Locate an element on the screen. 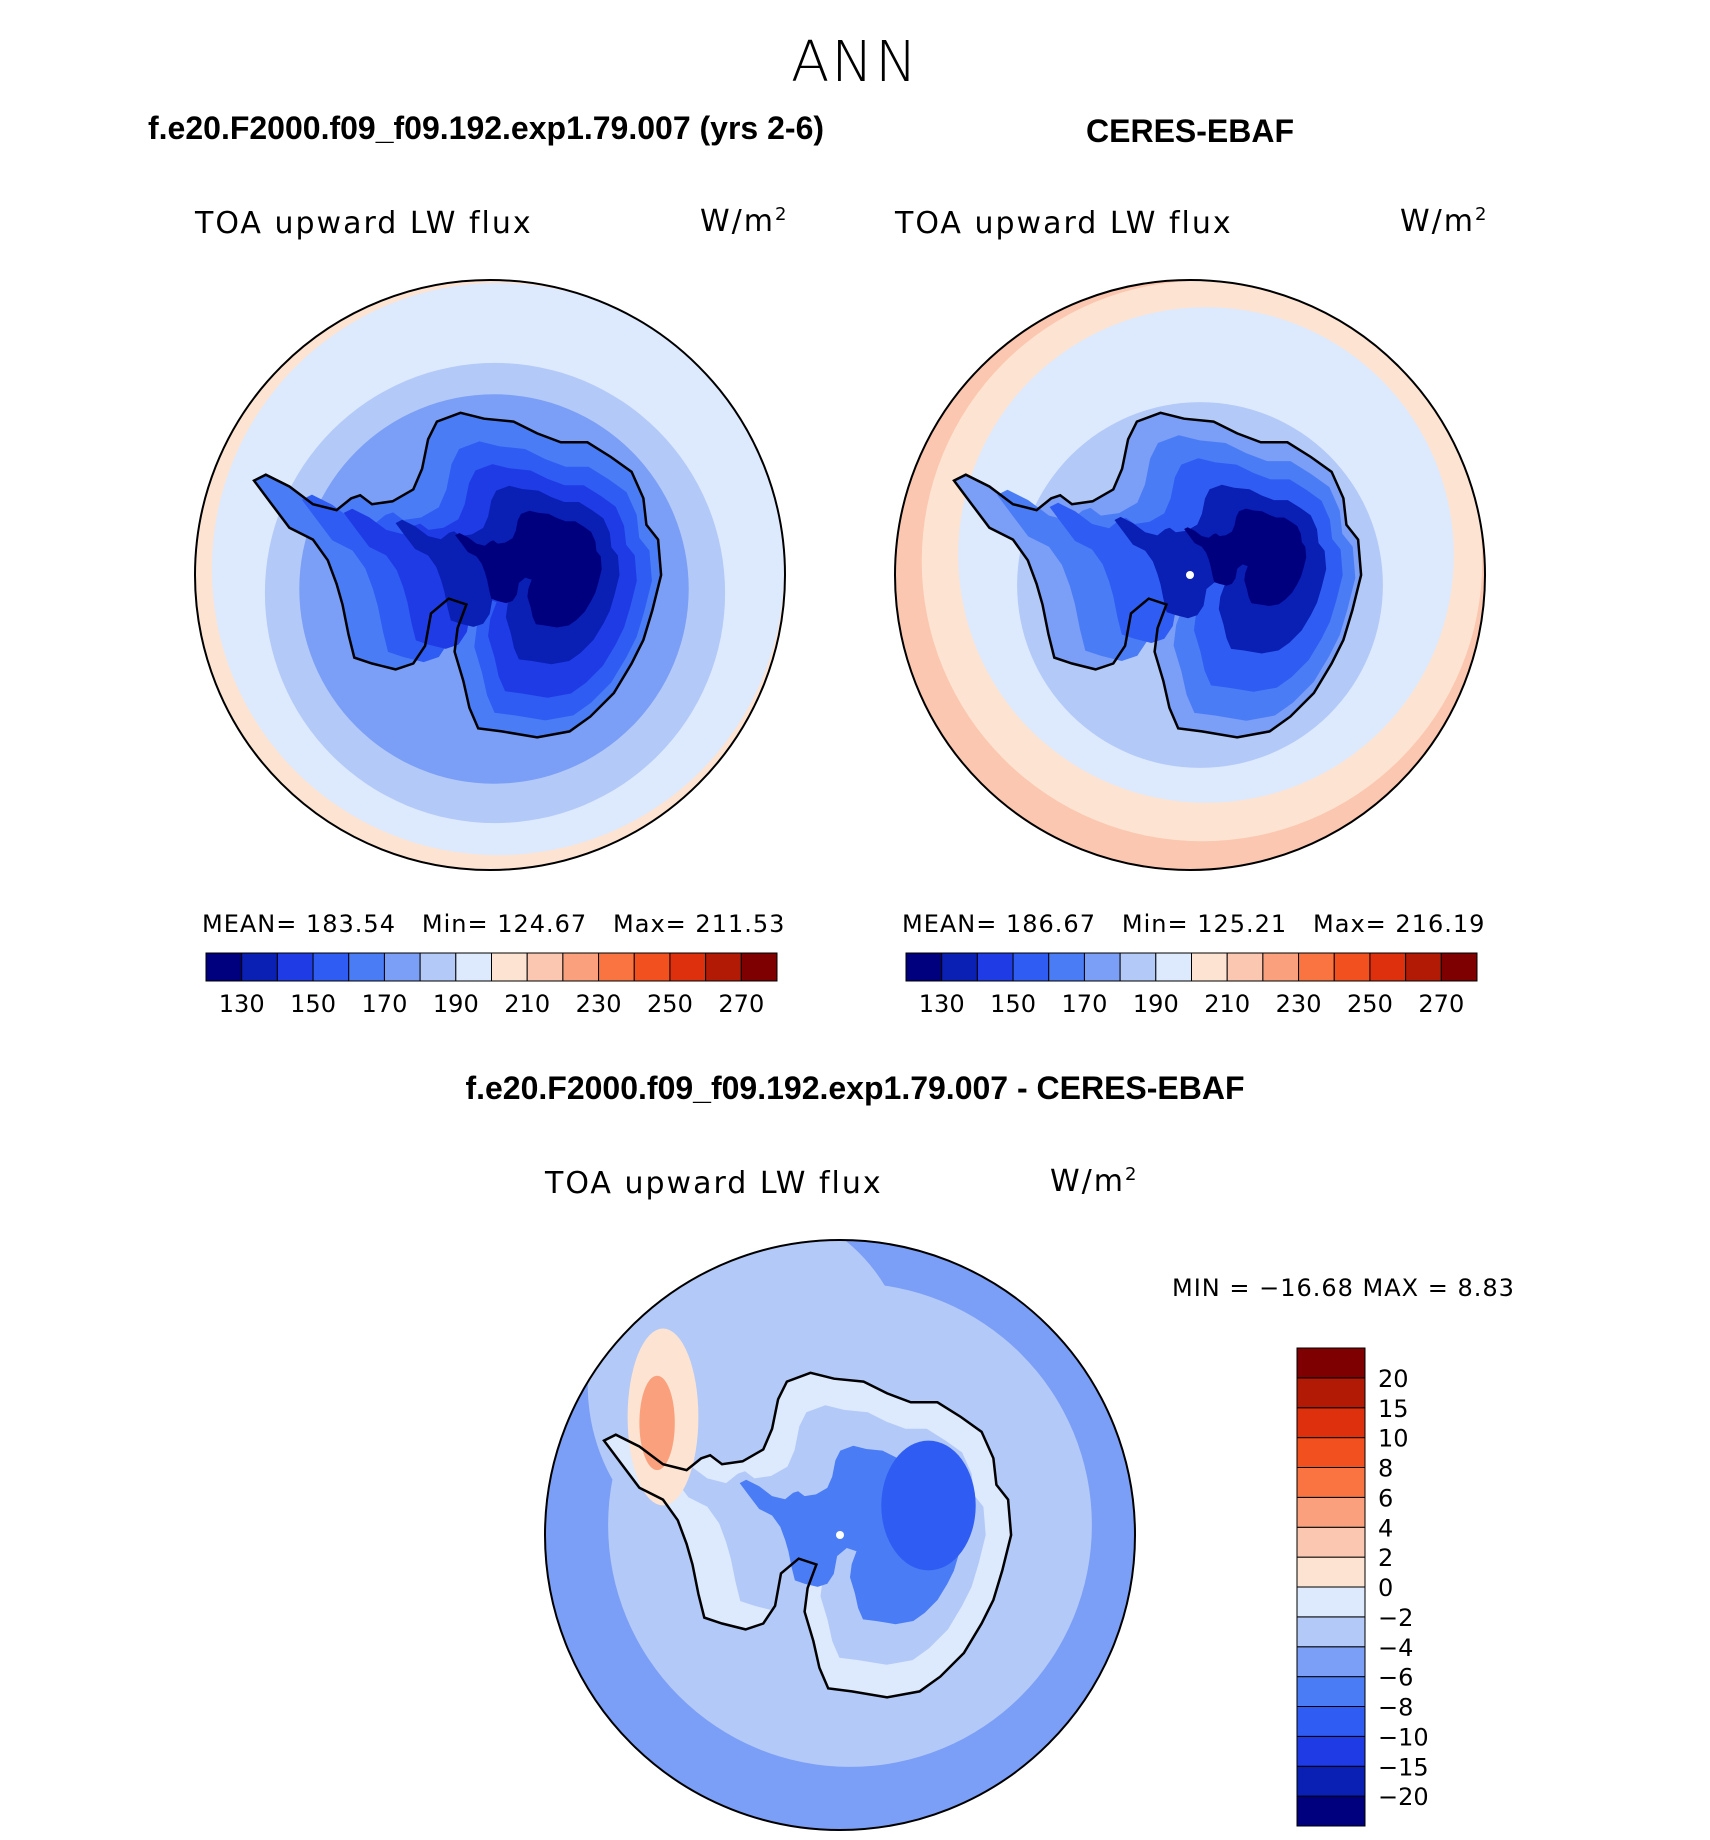 This screenshot has height=1840, width=1710. diff-colorbar-tick-10: 6 is located at coordinates (1385, 1498).